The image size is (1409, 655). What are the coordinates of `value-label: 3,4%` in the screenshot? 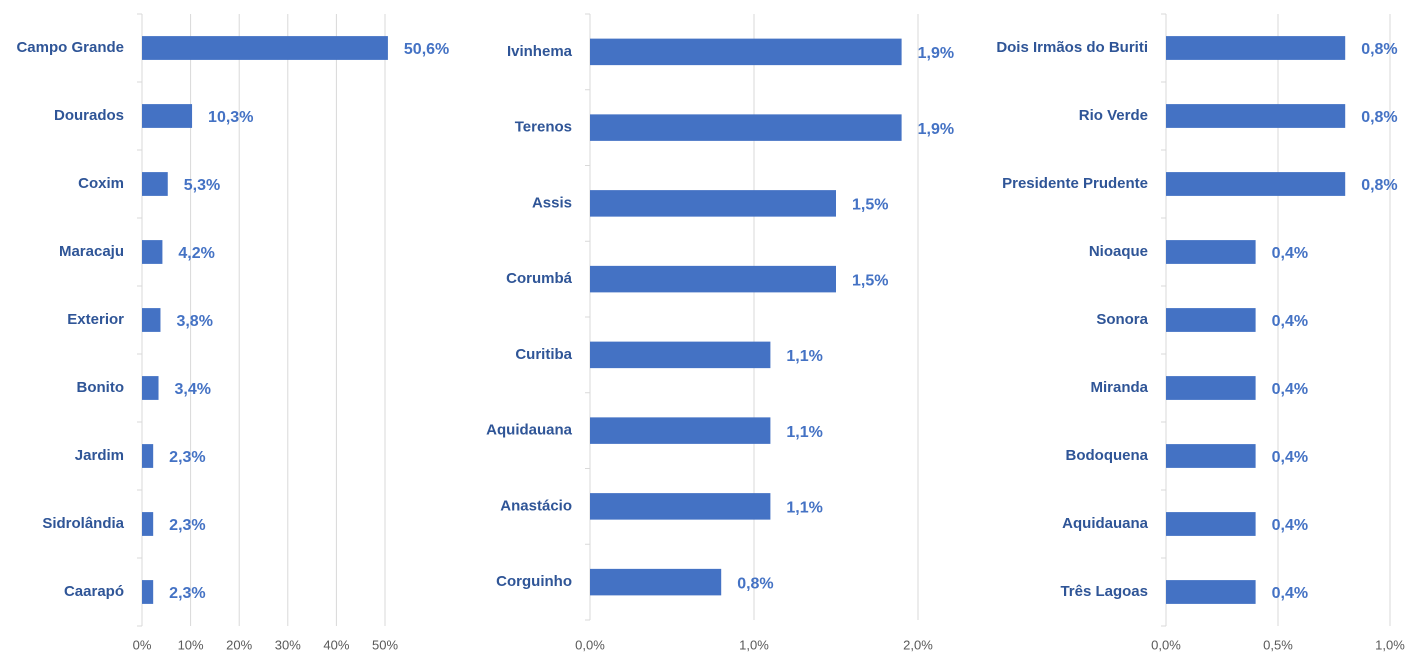 It's located at (193, 389).